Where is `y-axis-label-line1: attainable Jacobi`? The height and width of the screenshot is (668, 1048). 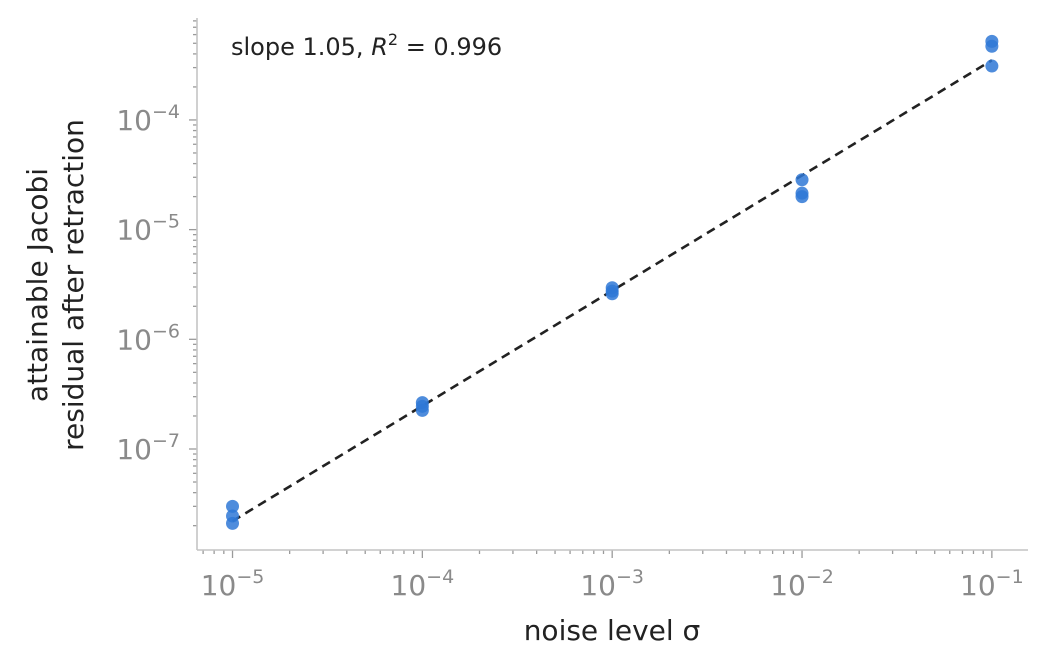 y-axis-label-line1: attainable Jacobi is located at coordinates (37, 285).